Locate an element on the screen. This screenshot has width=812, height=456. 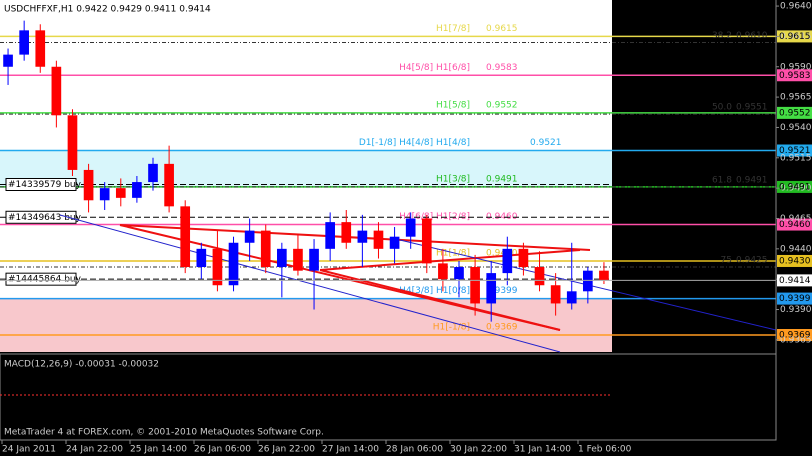
chart-title: USDCHFFXF,H1 0.9422 0.9429 0.9411 0.9414 is located at coordinates (107, 10).